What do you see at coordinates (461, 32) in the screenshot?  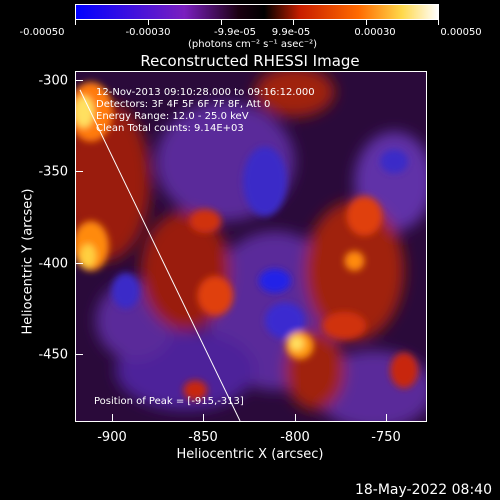 I see `colorbar-tick-label: 0.00050` at bounding box center [461, 32].